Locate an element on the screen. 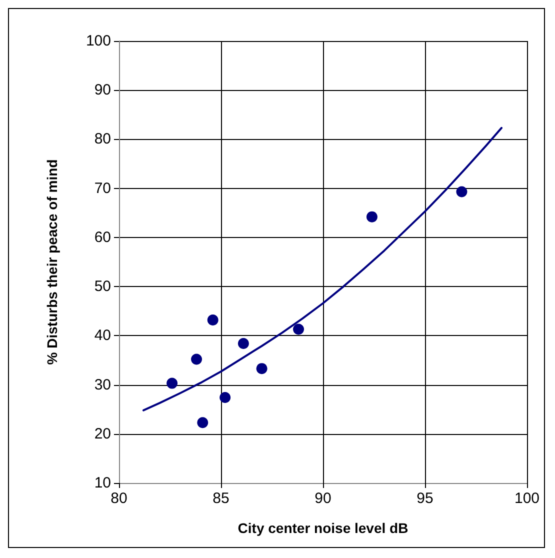 This screenshot has height=558, width=555. x-axis-title: City center noise level dB is located at coordinates (323, 528).